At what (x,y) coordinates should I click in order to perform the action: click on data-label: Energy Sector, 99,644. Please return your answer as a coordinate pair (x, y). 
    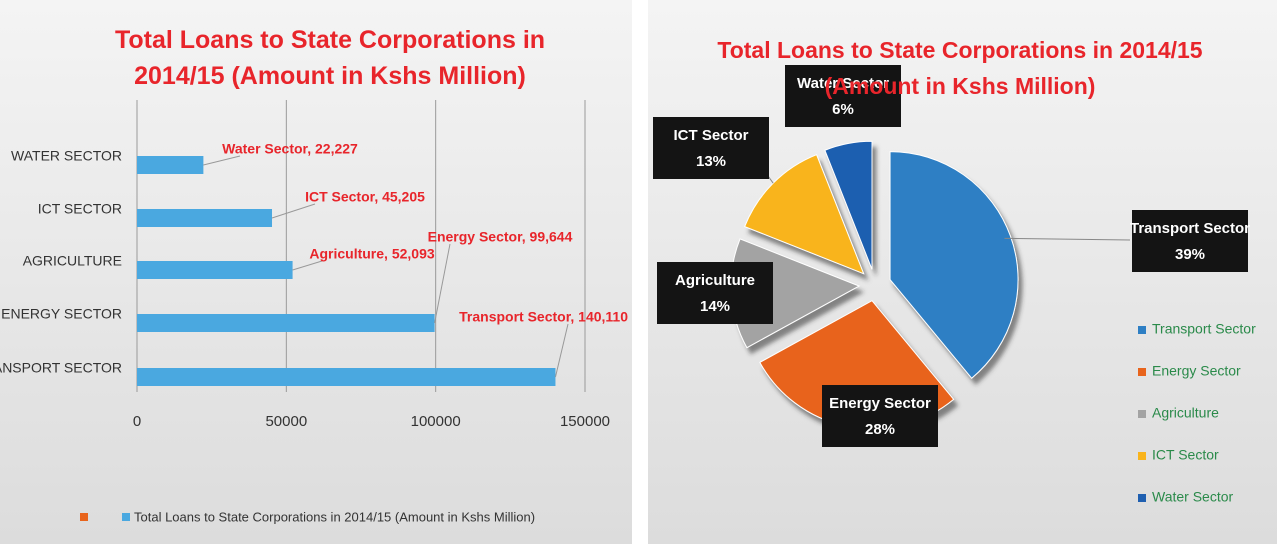
    Looking at the image, I should click on (500, 237).